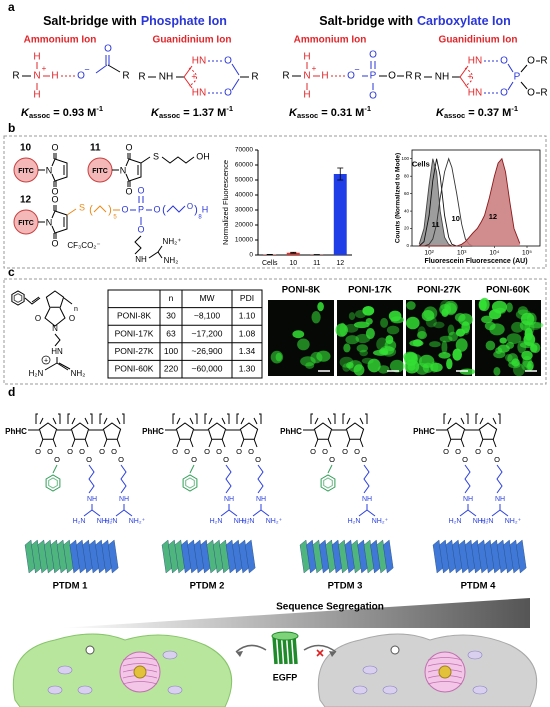 The height and width of the screenshot is (707, 550). Describe the element at coordinates (407, 210) in the screenshot. I see `y-tick-label: 40` at that location.